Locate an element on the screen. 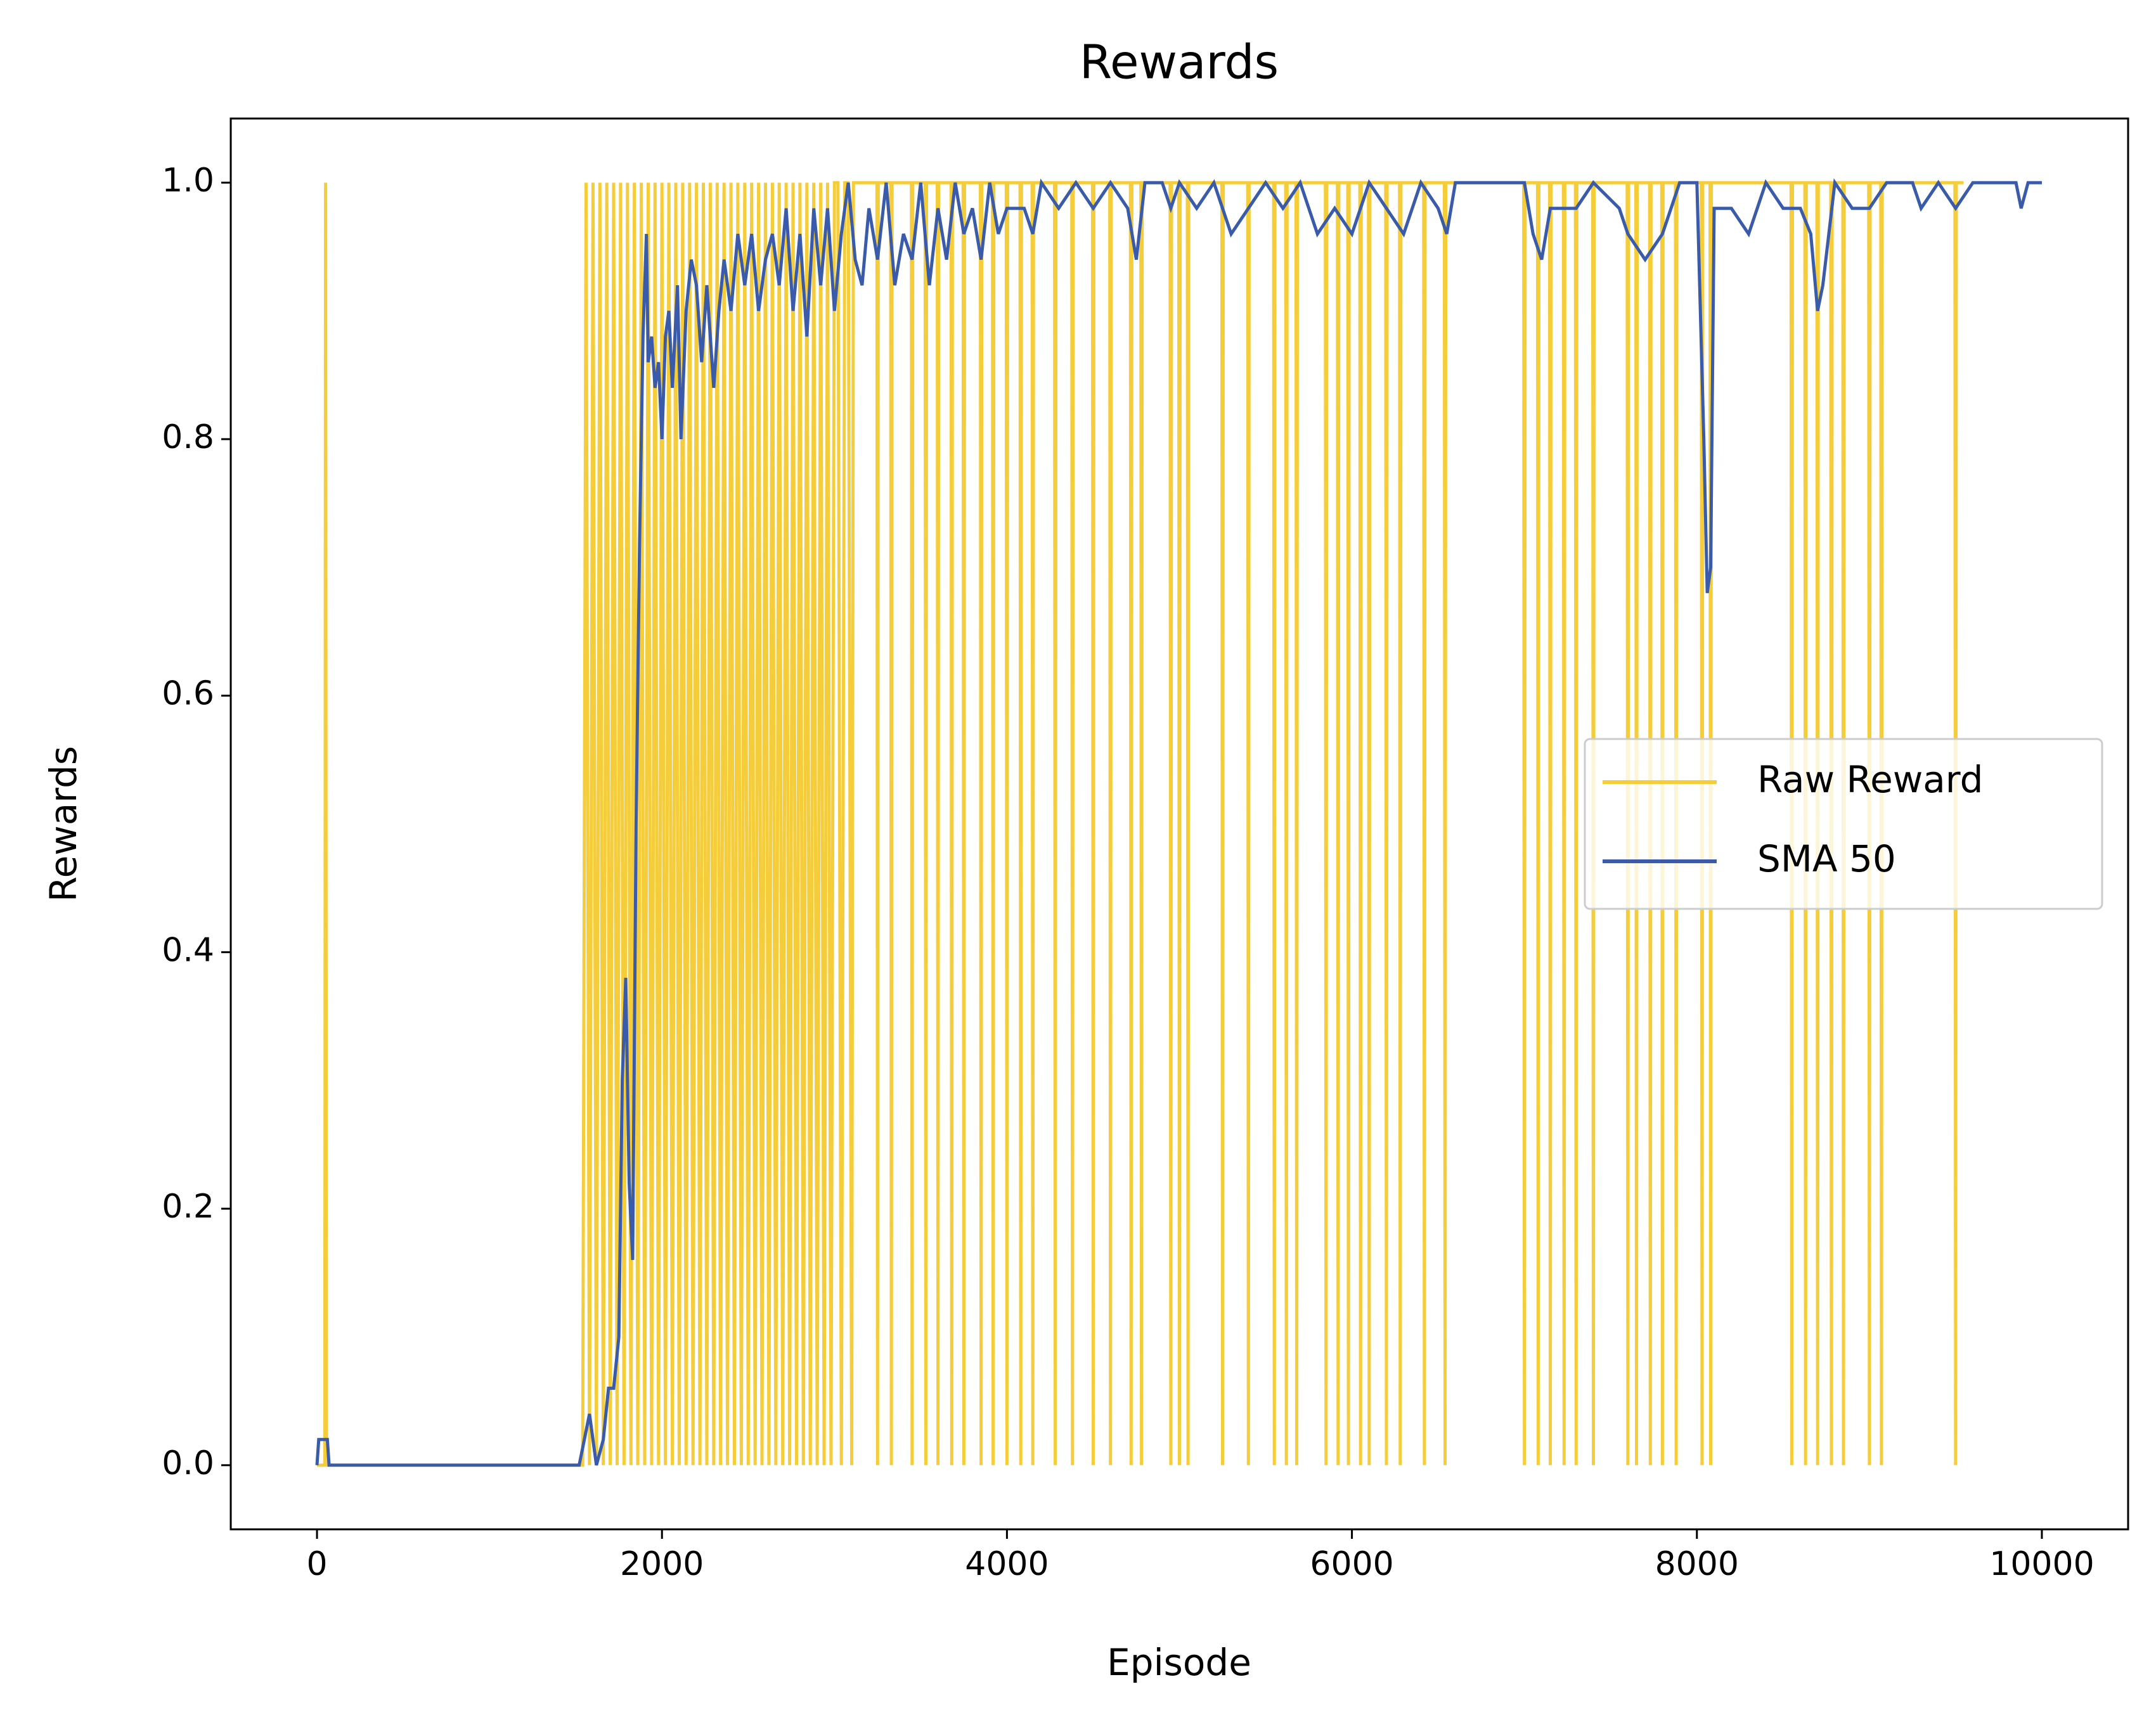 The height and width of the screenshot is (1722, 2156). y-tick-label: 0.0 is located at coordinates (188, 1463).